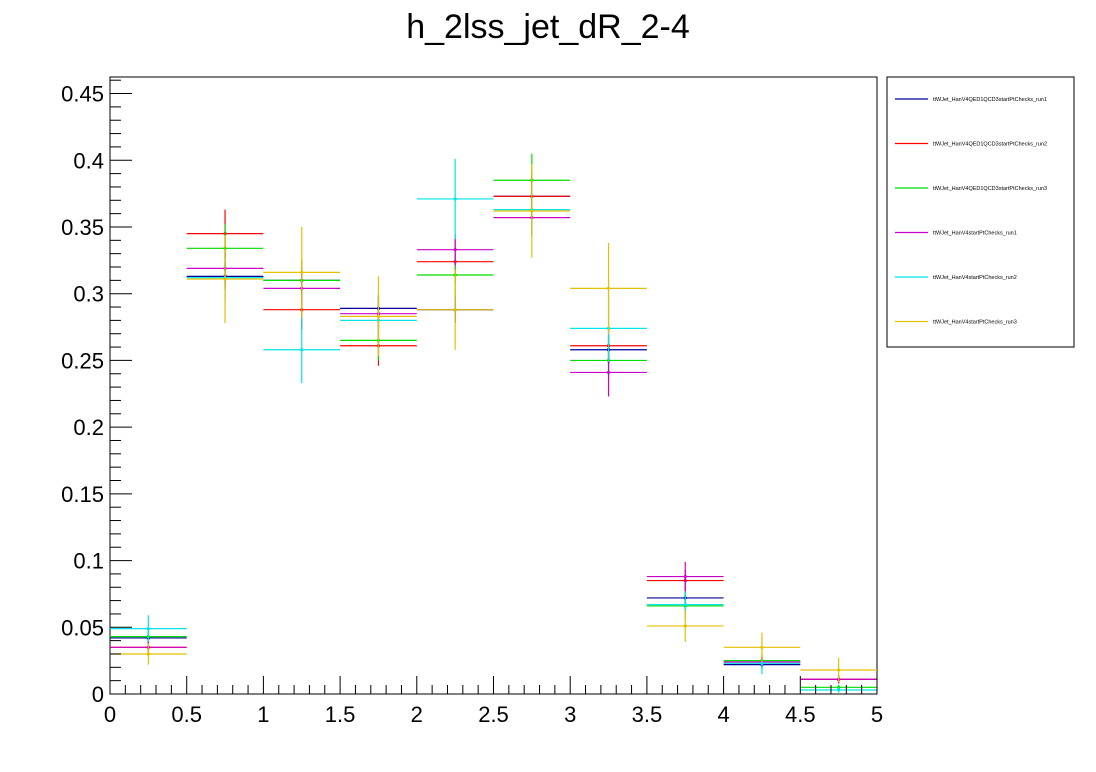  Describe the element at coordinates (990, 100) in the screenshot. I see `legend-label: ttWJet_HanV4QED1QCD3startPtChecks_run1` at that location.